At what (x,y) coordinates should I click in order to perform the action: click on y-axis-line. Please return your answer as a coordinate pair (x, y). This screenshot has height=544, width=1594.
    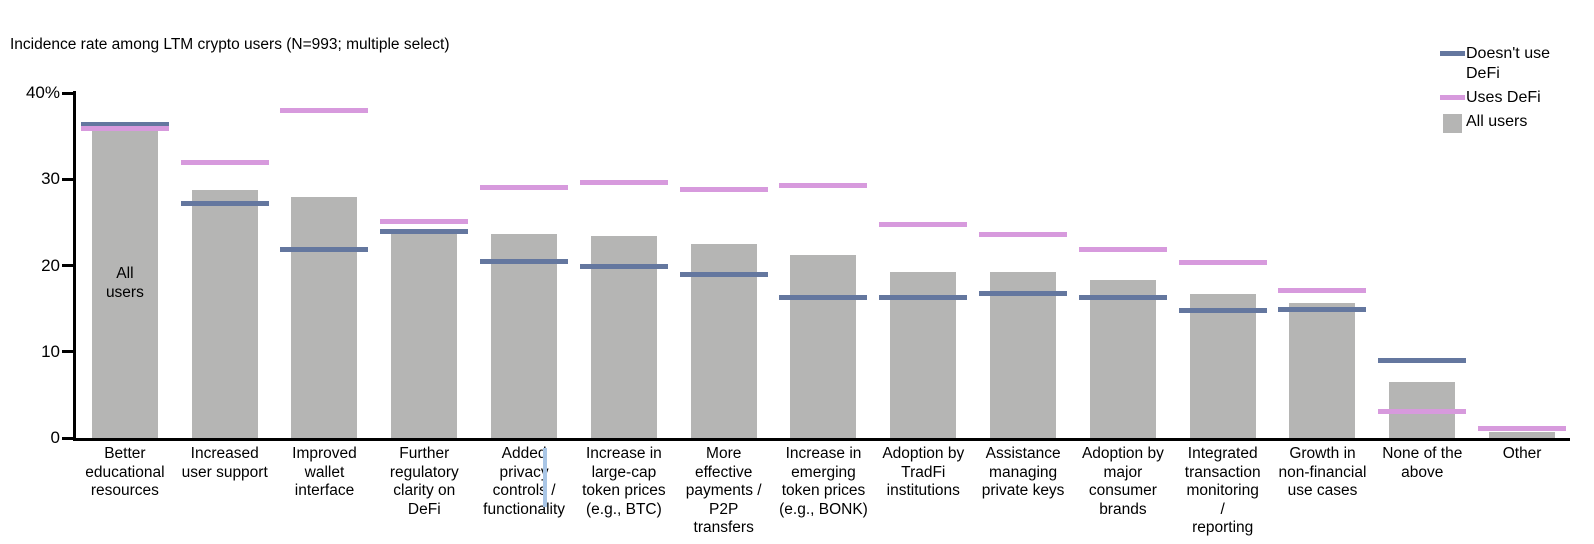
    Looking at the image, I should click on (74, 266).